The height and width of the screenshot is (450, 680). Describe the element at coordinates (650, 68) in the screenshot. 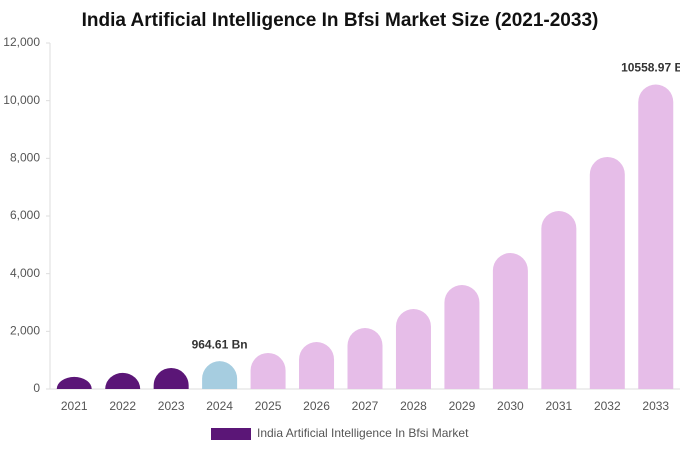

I see `value-label: 10558.97 Bn` at that location.